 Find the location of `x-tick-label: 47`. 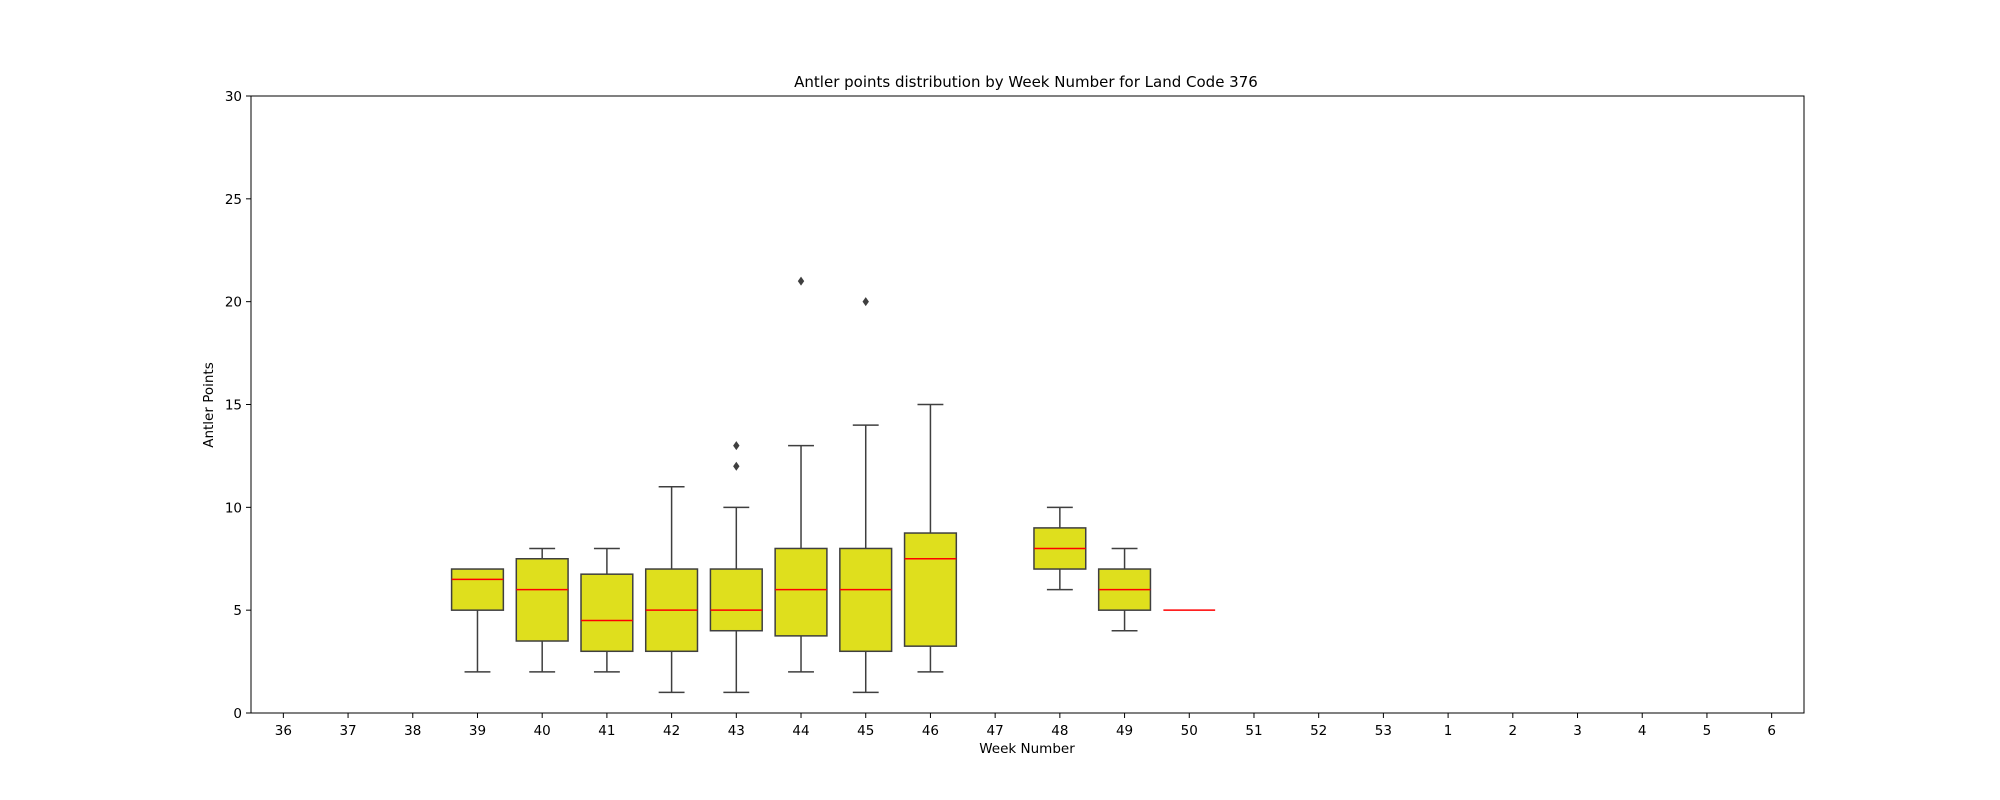

x-tick-label: 47 is located at coordinates (995, 731).